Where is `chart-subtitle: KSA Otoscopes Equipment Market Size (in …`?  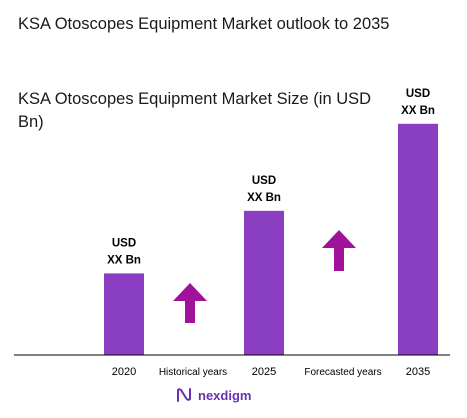
chart-subtitle: KSA Otoscopes Equipment Market Size (in … is located at coordinates (195, 110).